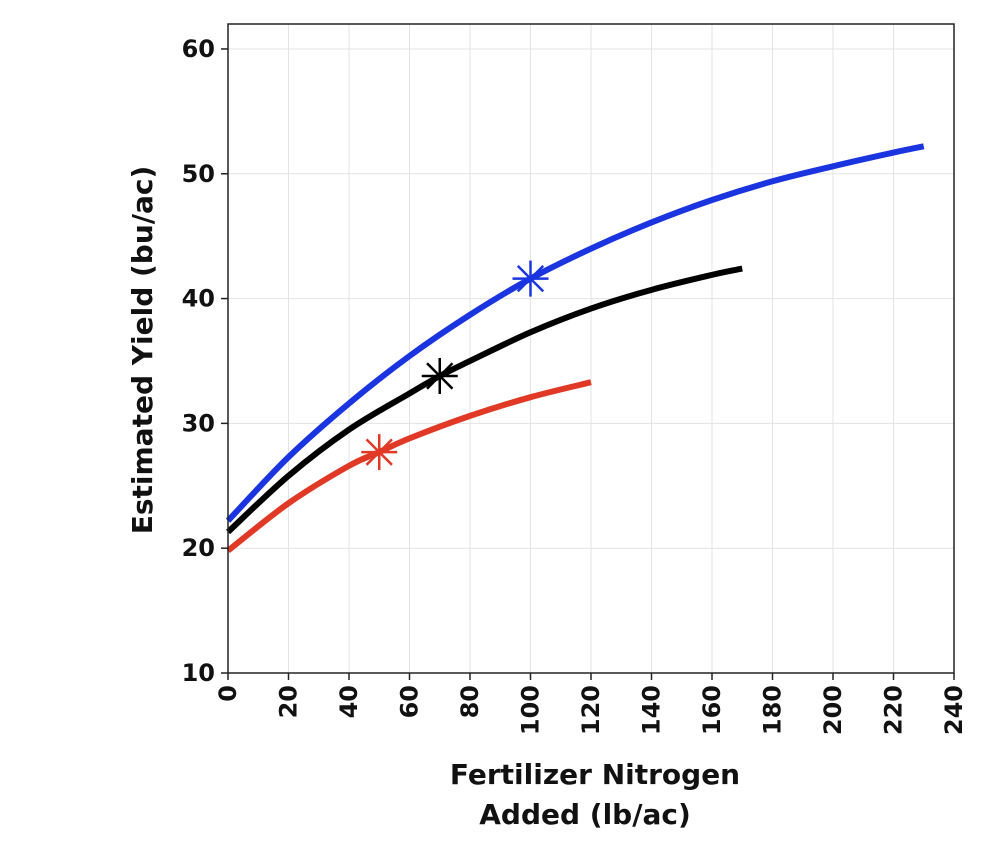 This screenshot has height=857, width=981. I want to click on y-tick-label: 30, so click(198, 423).